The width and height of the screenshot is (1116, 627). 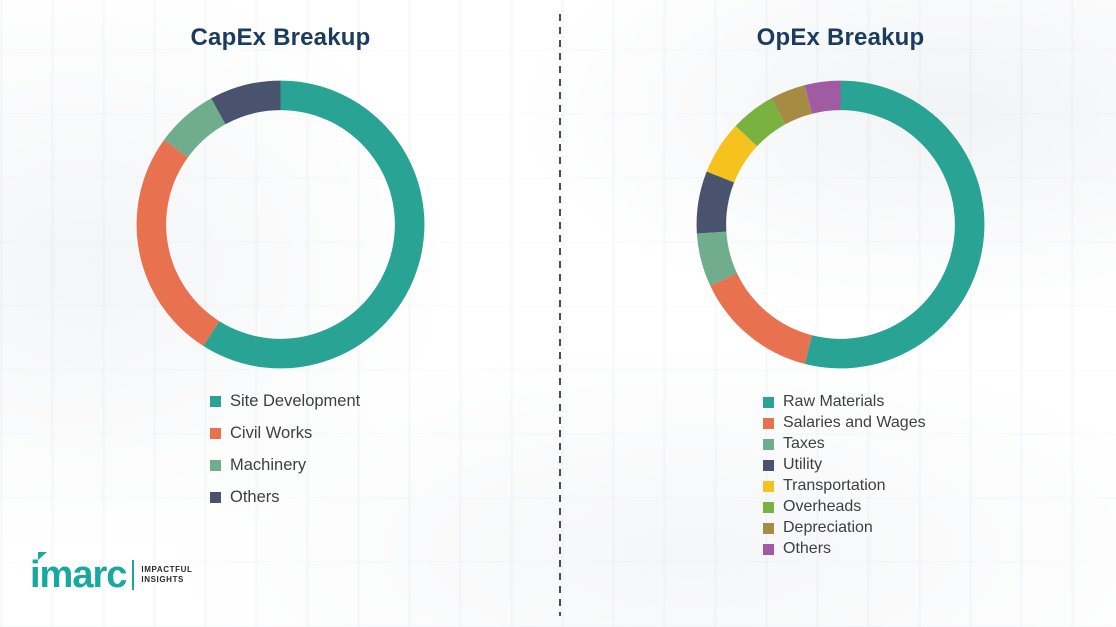 What do you see at coordinates (854, 422) in the screenshot?
I see `legend-label: Salaries and Wages` at bounding box center [854, 422].